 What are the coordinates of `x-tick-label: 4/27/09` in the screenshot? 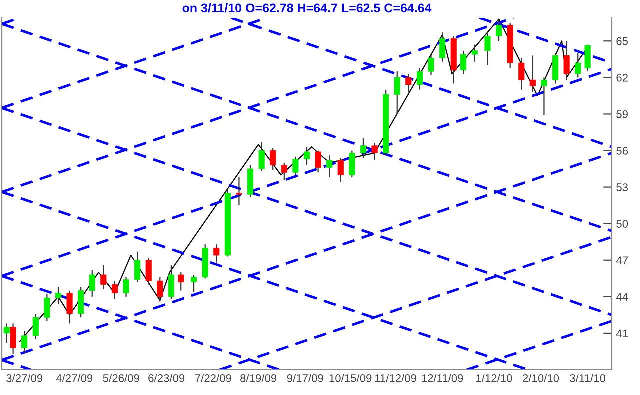 It's located at (74, 378).